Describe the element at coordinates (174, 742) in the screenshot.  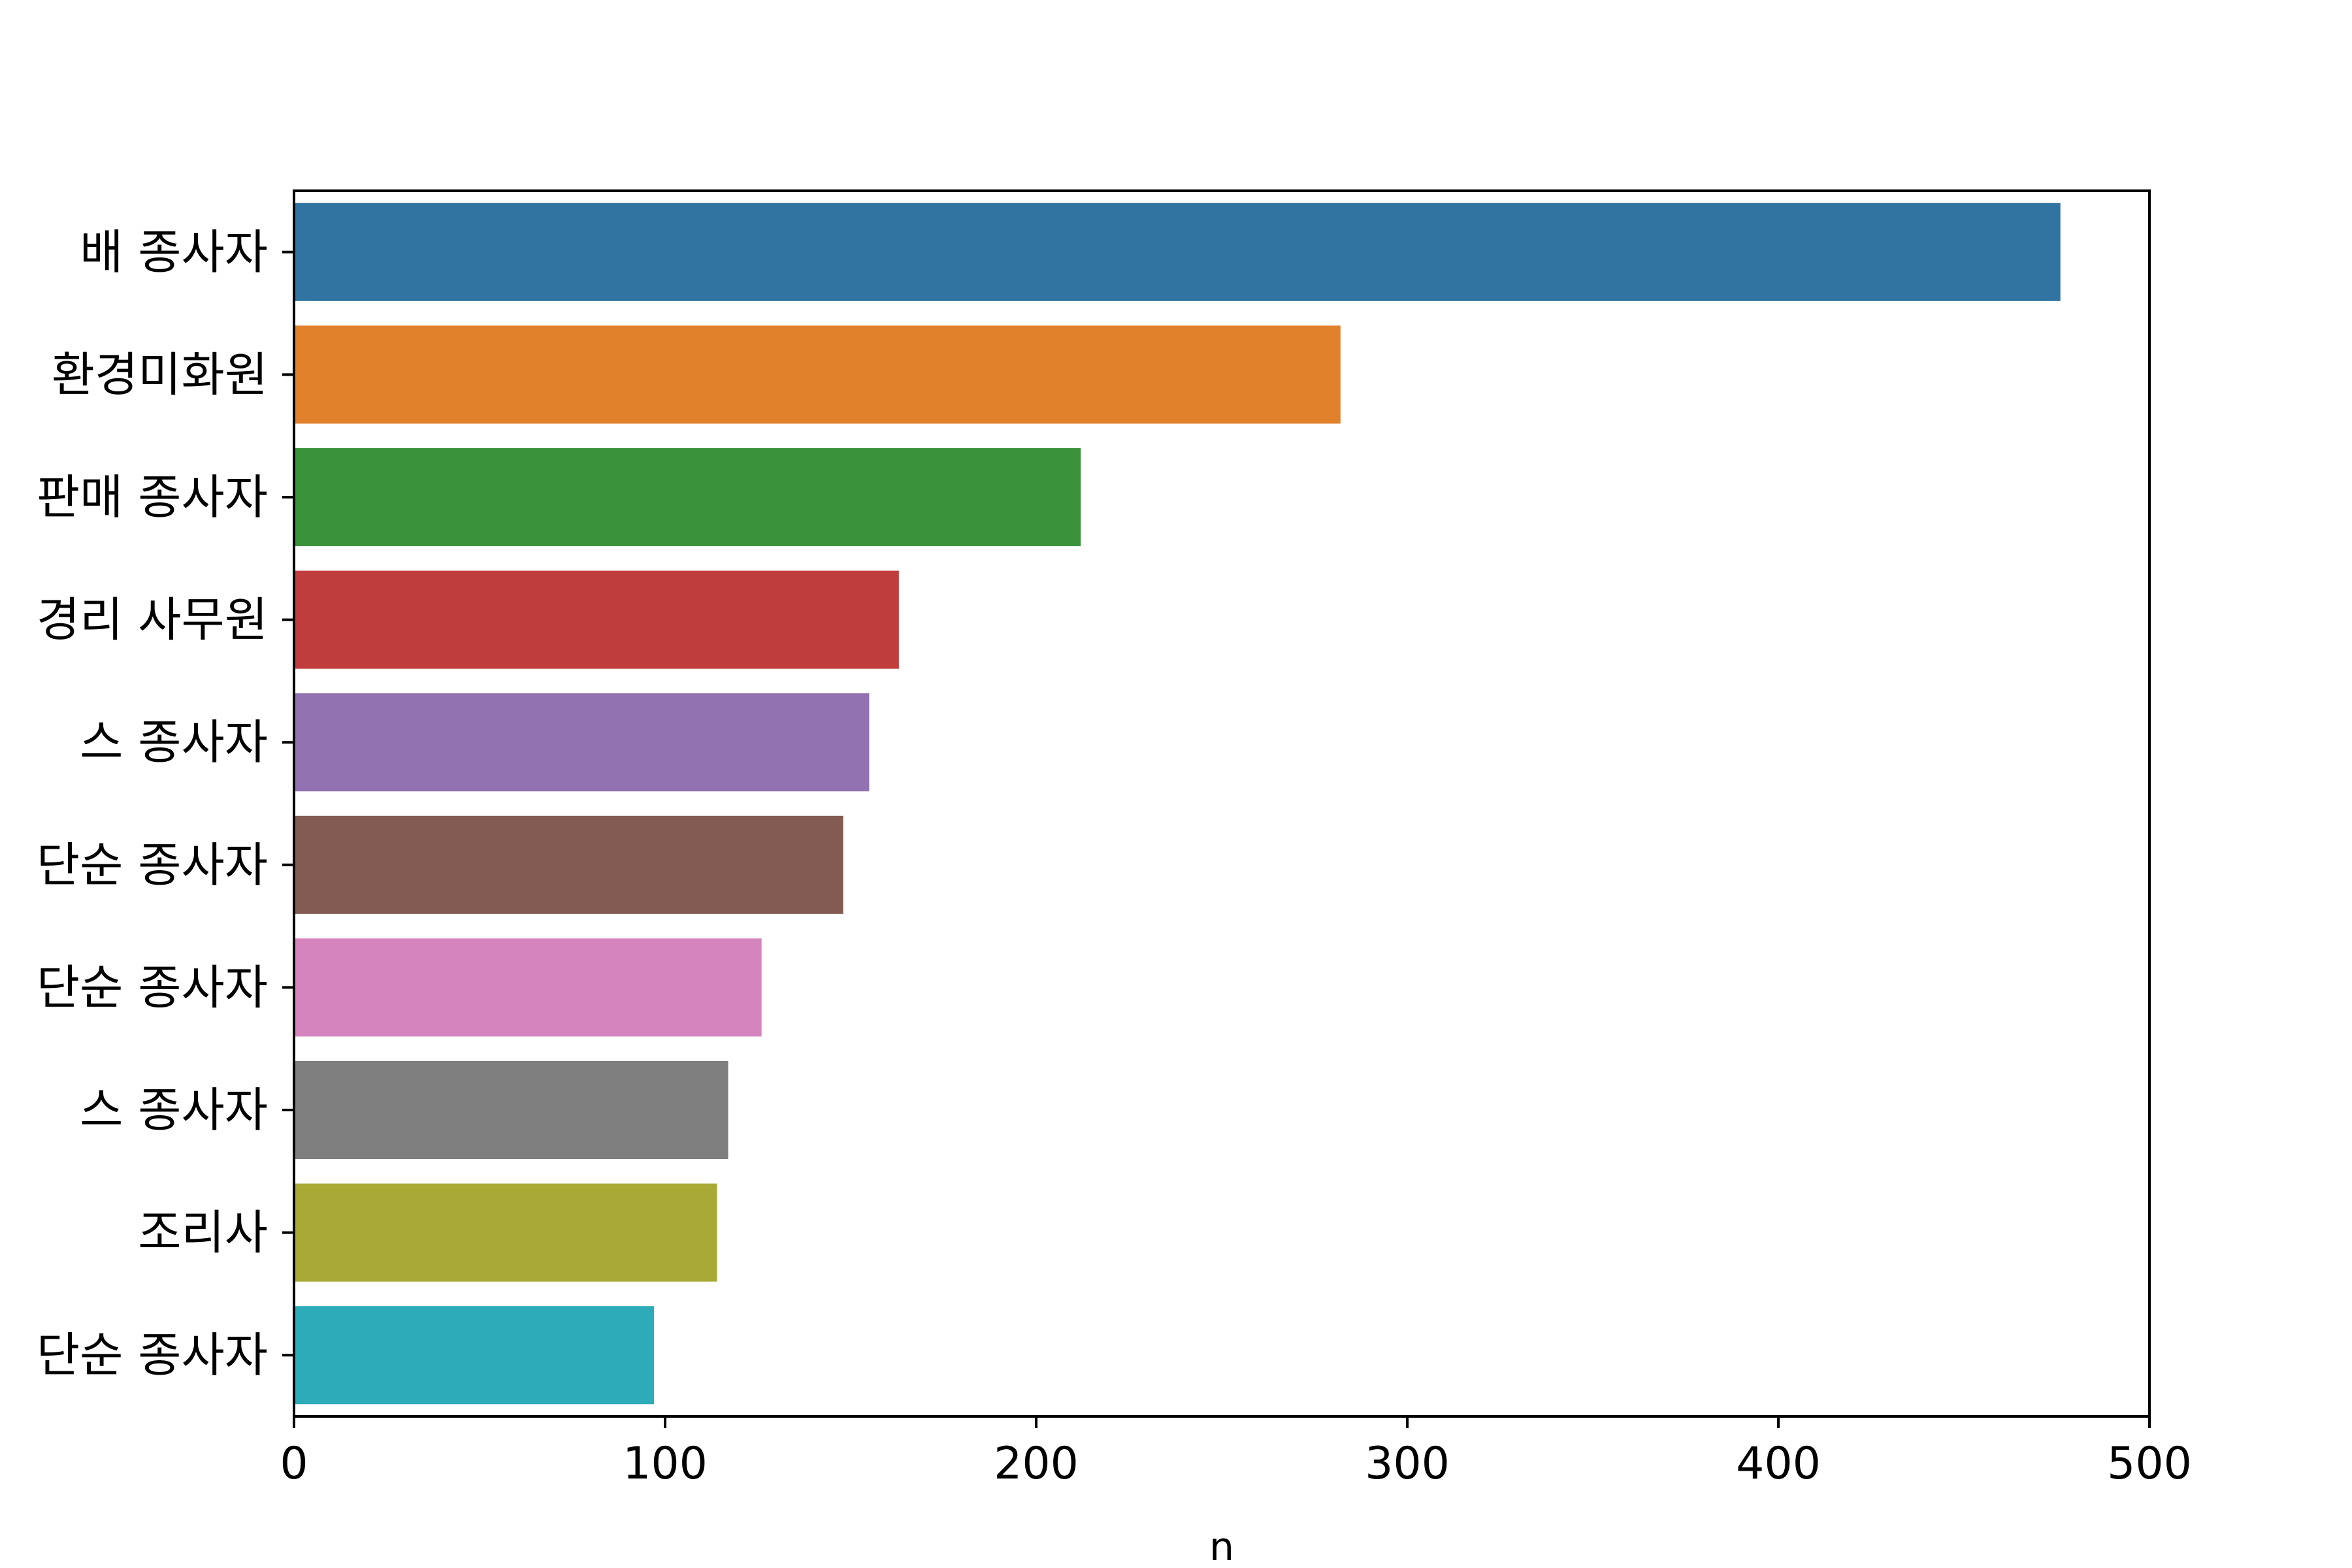
I see `y-tick-label-4: 스 종사자` at that location.